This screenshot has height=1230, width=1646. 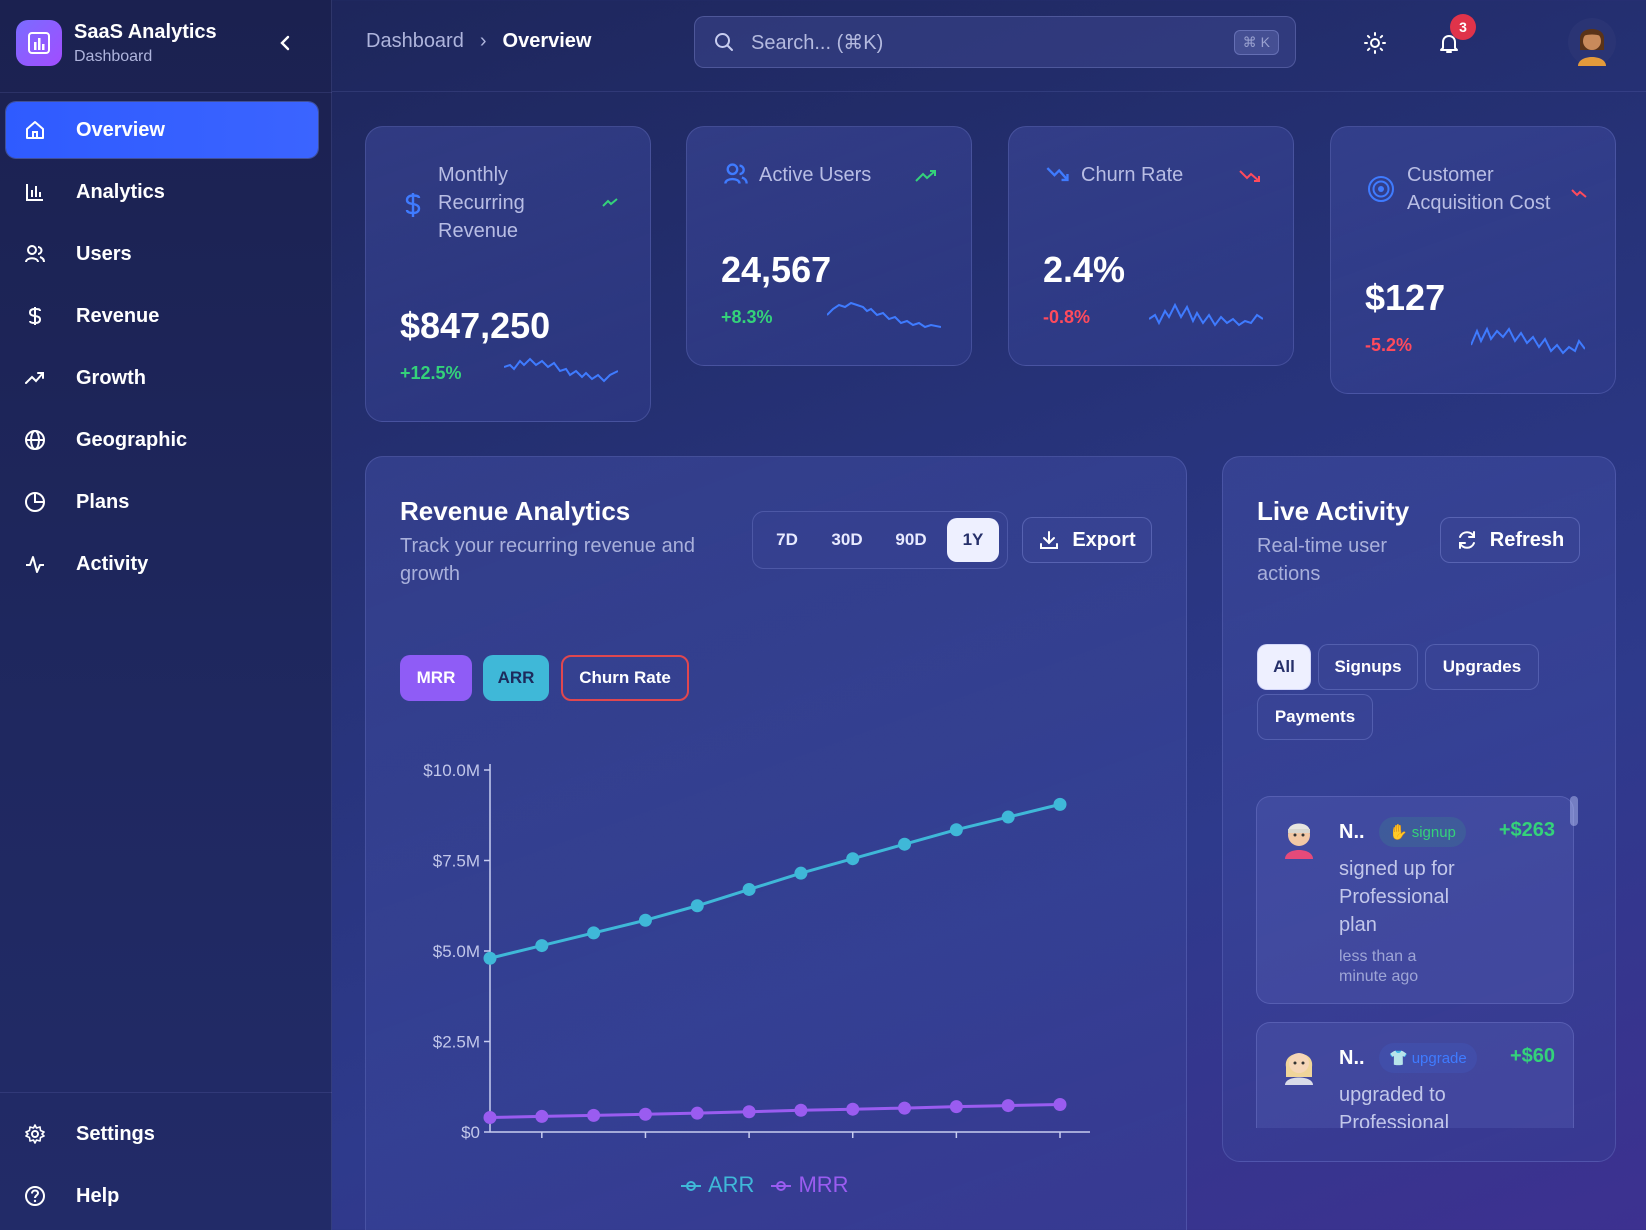 What do you see at coordinates (436, 678) in the screenshot?
I see `series-mrr-toggle: MRR` at bounding box center [436, 678].